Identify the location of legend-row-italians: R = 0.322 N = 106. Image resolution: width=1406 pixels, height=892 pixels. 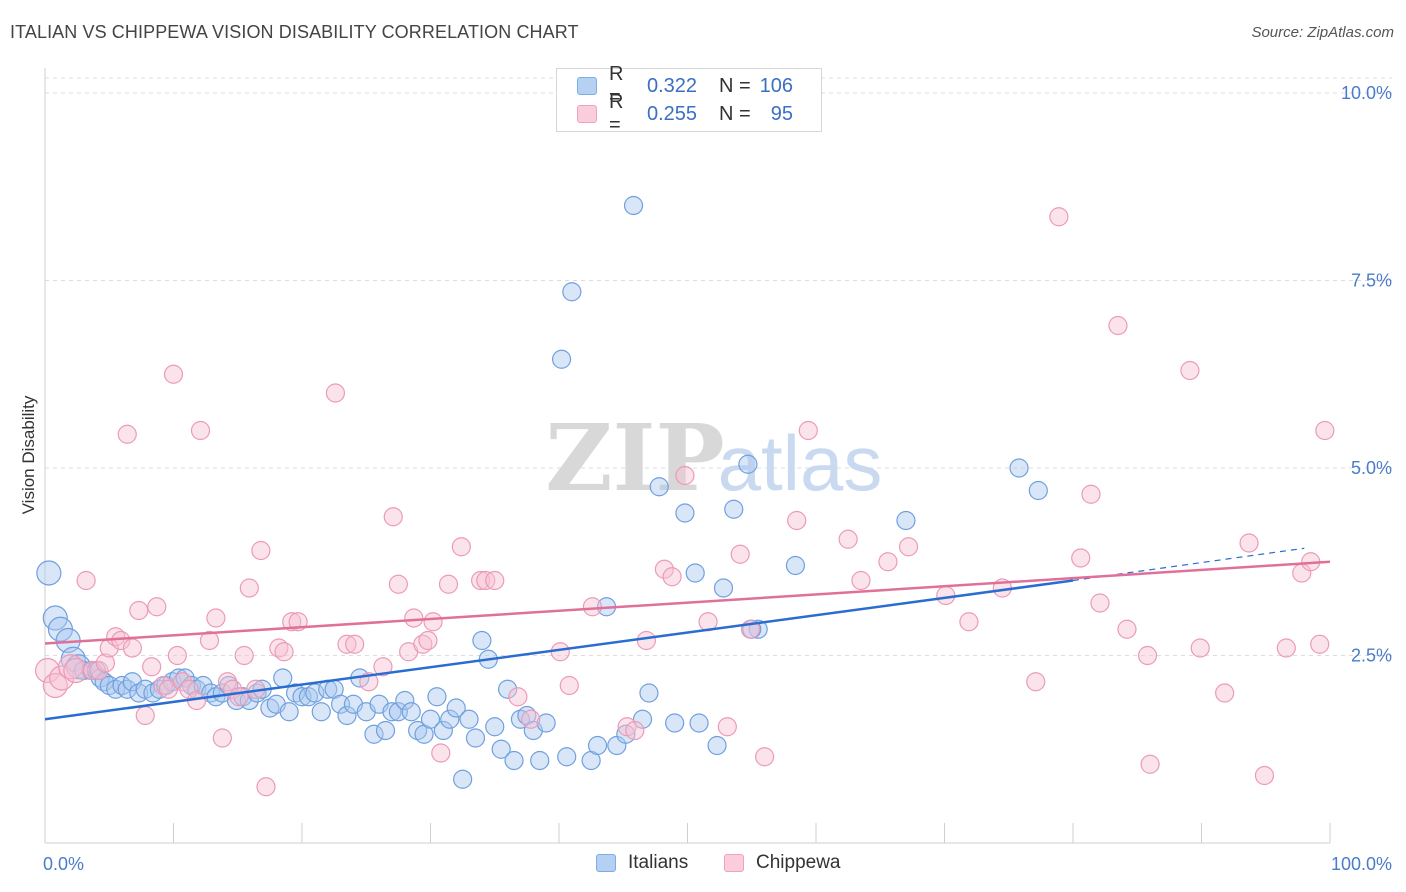
(685, 85).